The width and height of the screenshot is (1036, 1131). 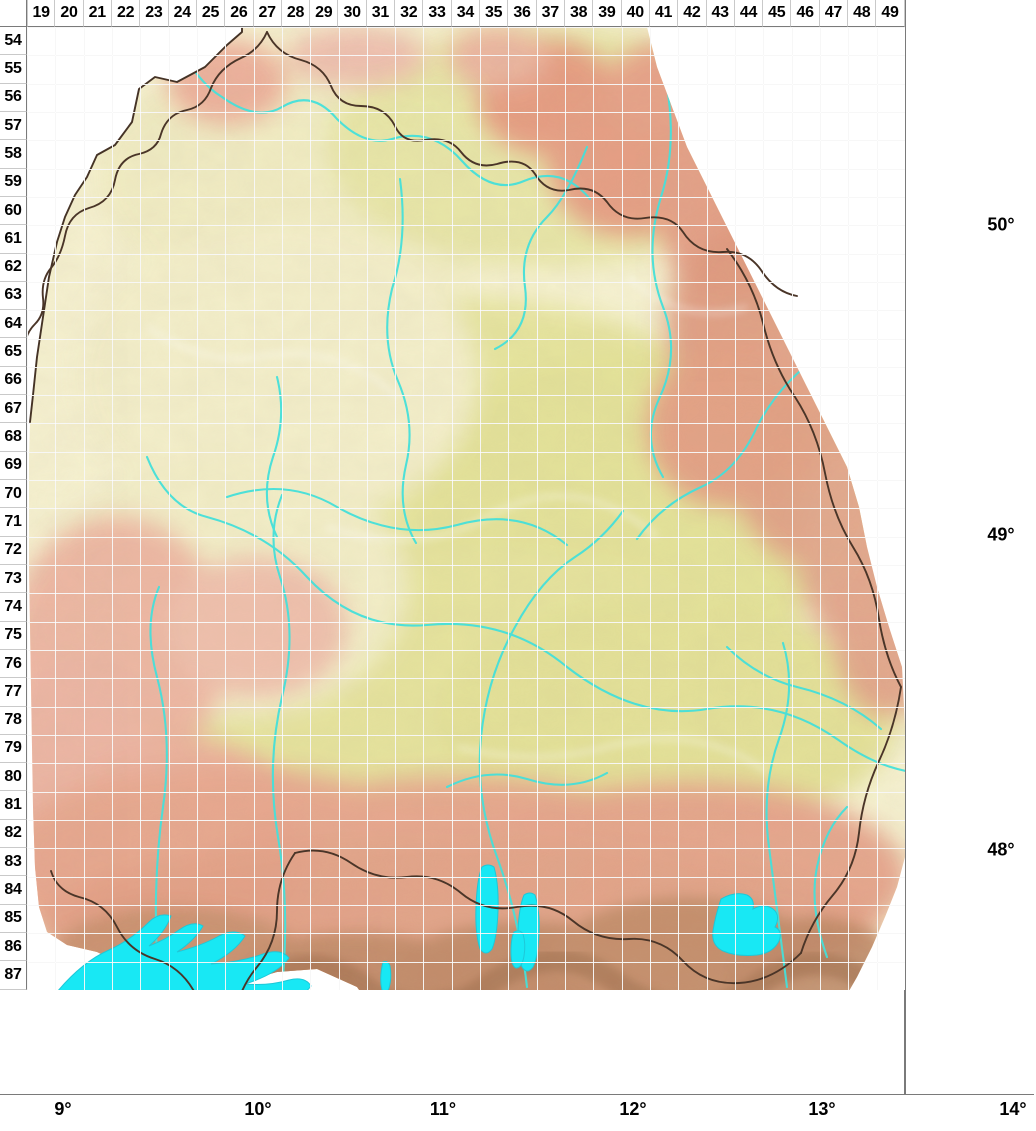 What do you see at coordinates (522, 13) in the screenshot?
I see `column-header-36: 36` at bounding box center [522, 13].